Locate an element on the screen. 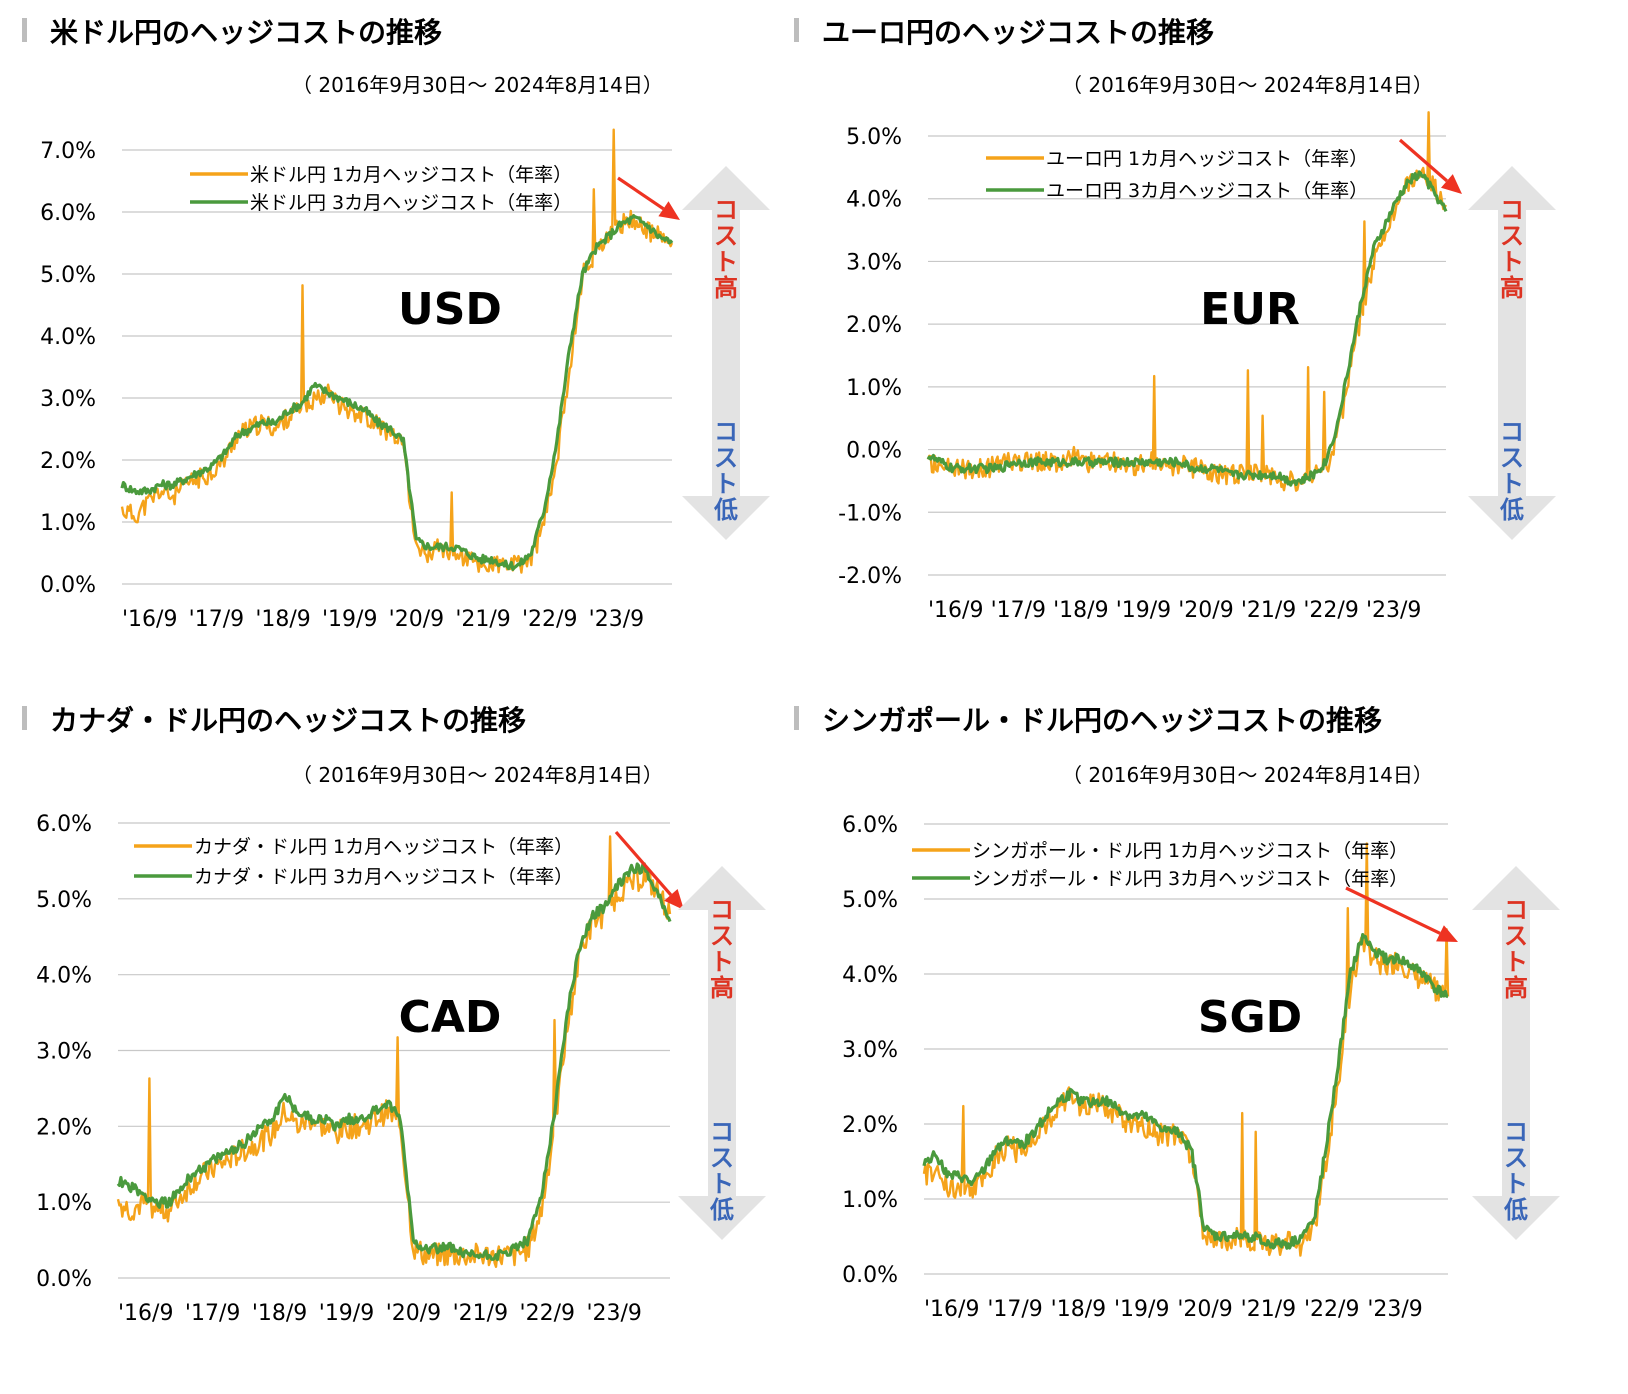 The width and height of the screenshot is (1628, 1394). legend-label: ユーロ円 1カ月ヘッジコスト（年率） is located at coordinates (1207, 159).